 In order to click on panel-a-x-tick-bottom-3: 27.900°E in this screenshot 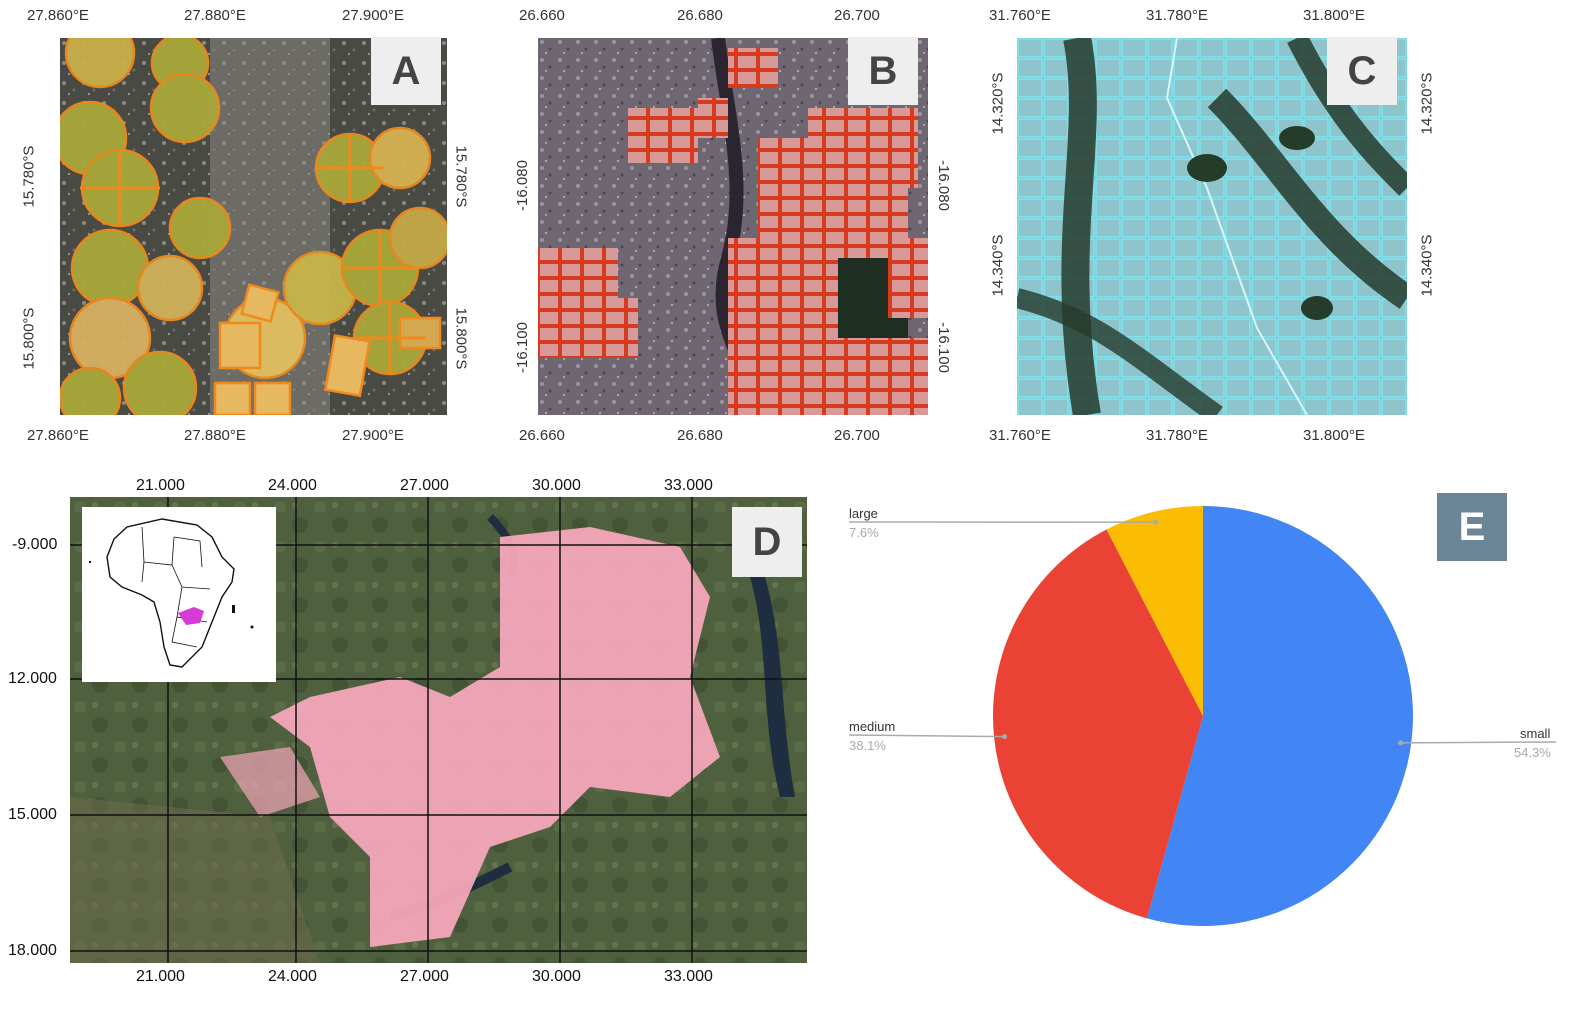, I will do `click(373, 435)`.